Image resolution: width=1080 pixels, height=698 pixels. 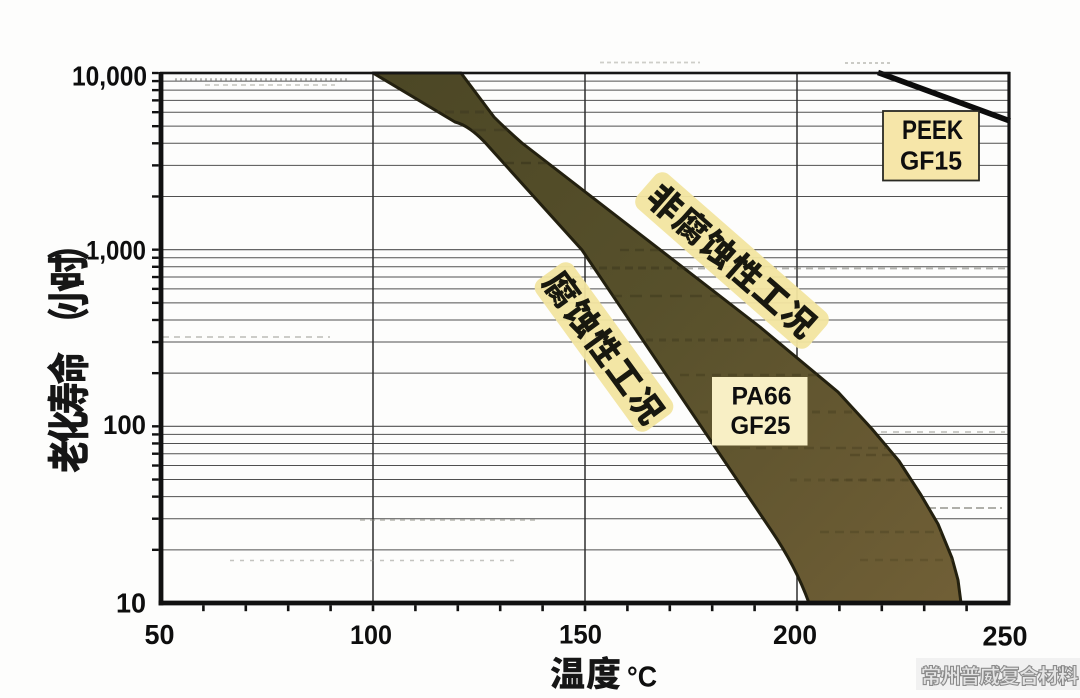 What do you see at coordinates (580, 635) in the screenshot?
I see `svg-text: 150` at bounding box center [580, 635].